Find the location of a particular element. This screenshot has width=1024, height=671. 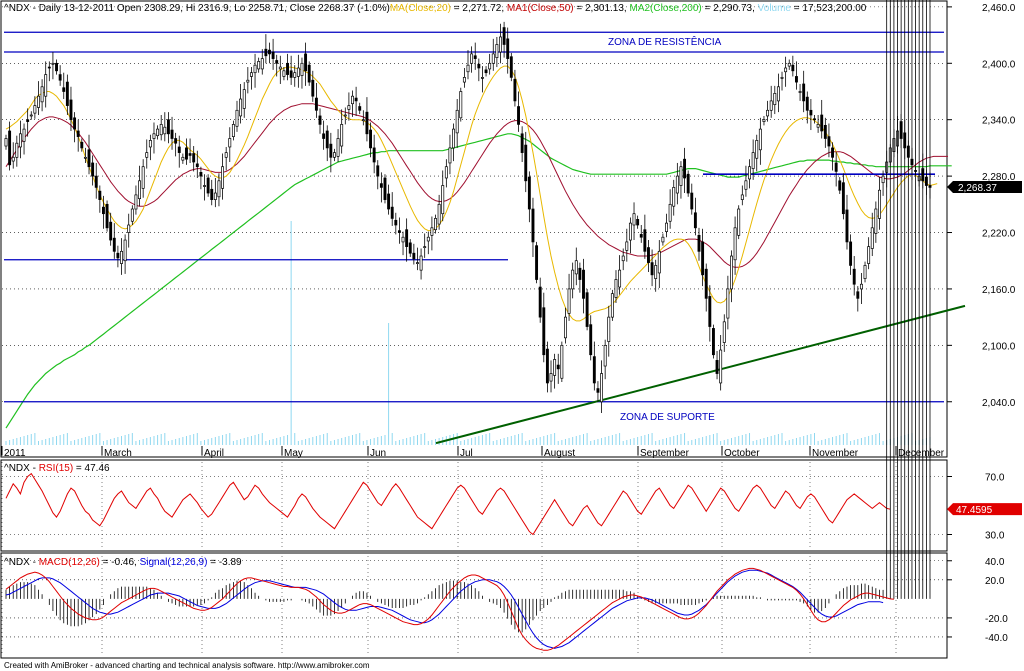

rsi-grid is located at coordinates (473, 505).